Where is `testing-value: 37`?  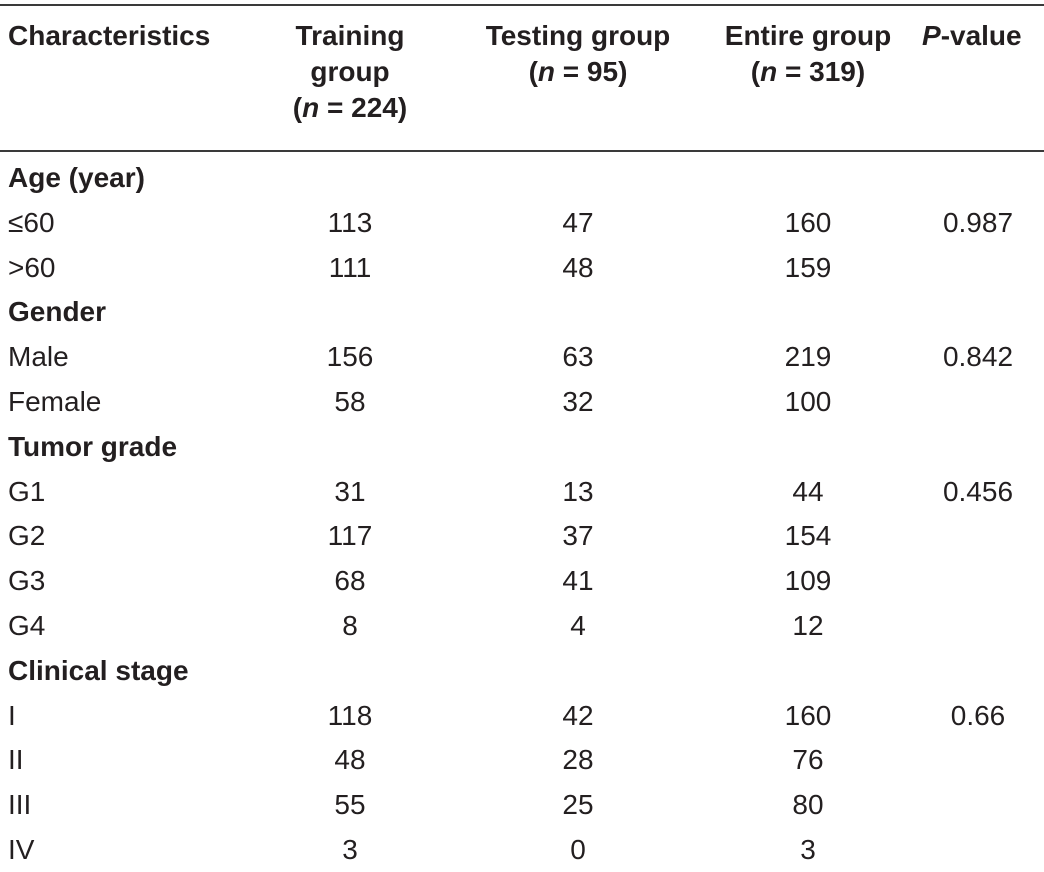
testing-value: 37 is located at coordinates (578, 536).